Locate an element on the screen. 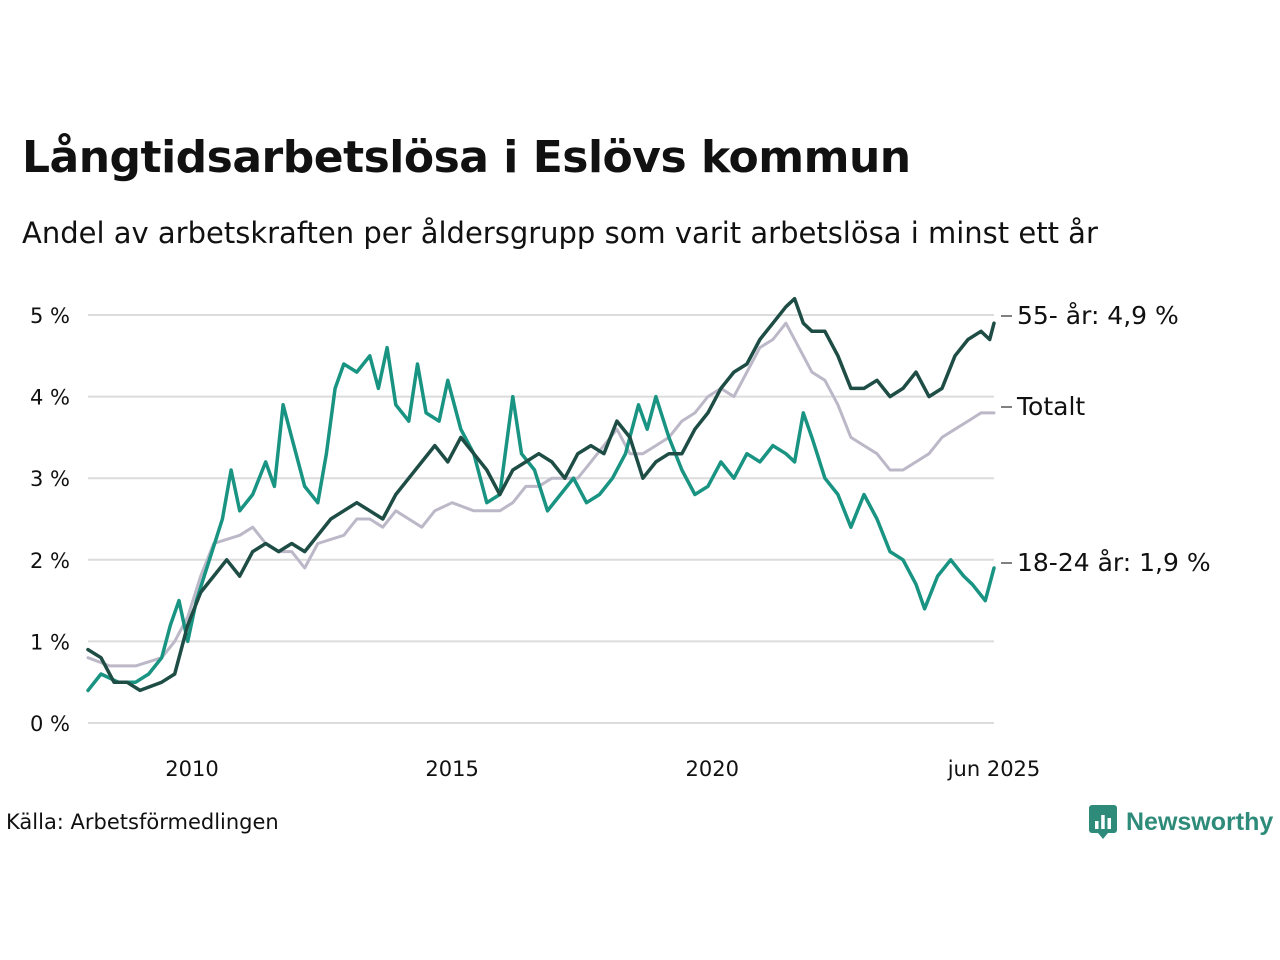 This screenshot has height=960, width=1280. x-tick-label: 2015 is located at coordinates (451, 769).